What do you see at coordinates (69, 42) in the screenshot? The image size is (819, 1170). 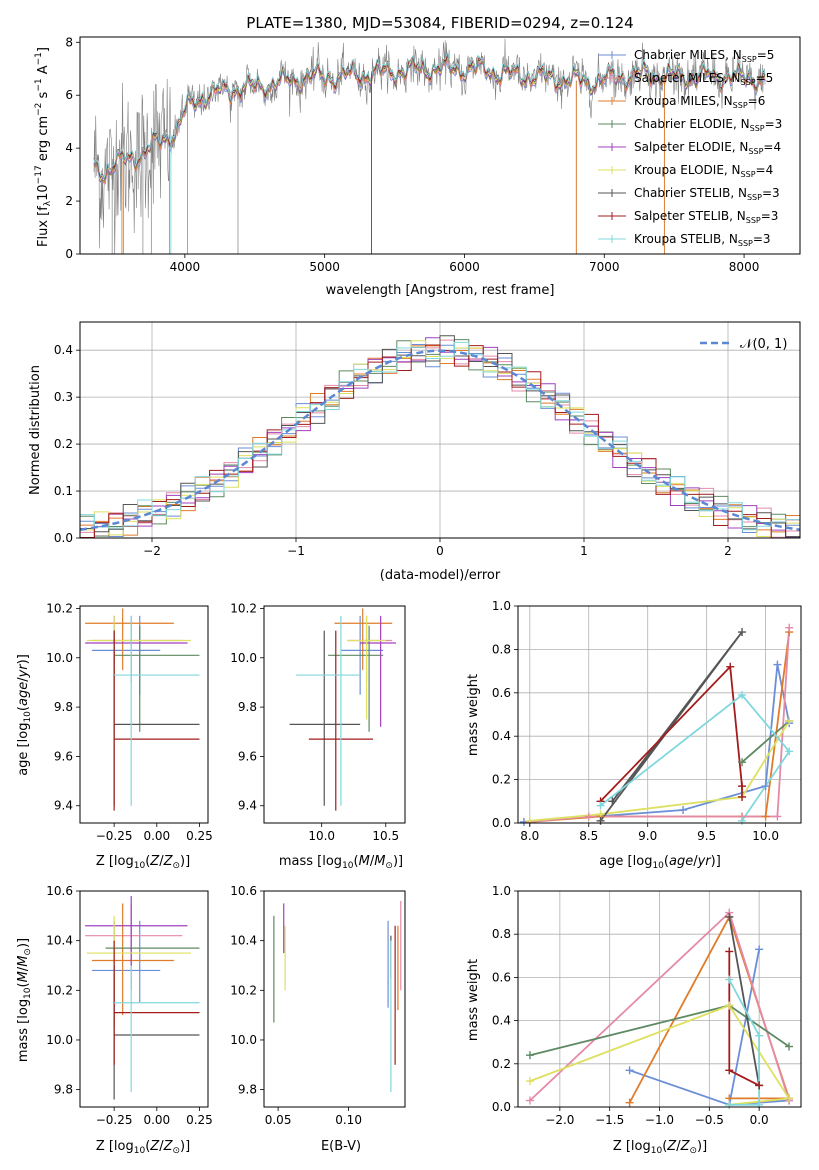 I see `y-tick-label: 8` at bounding box center [69, 42].